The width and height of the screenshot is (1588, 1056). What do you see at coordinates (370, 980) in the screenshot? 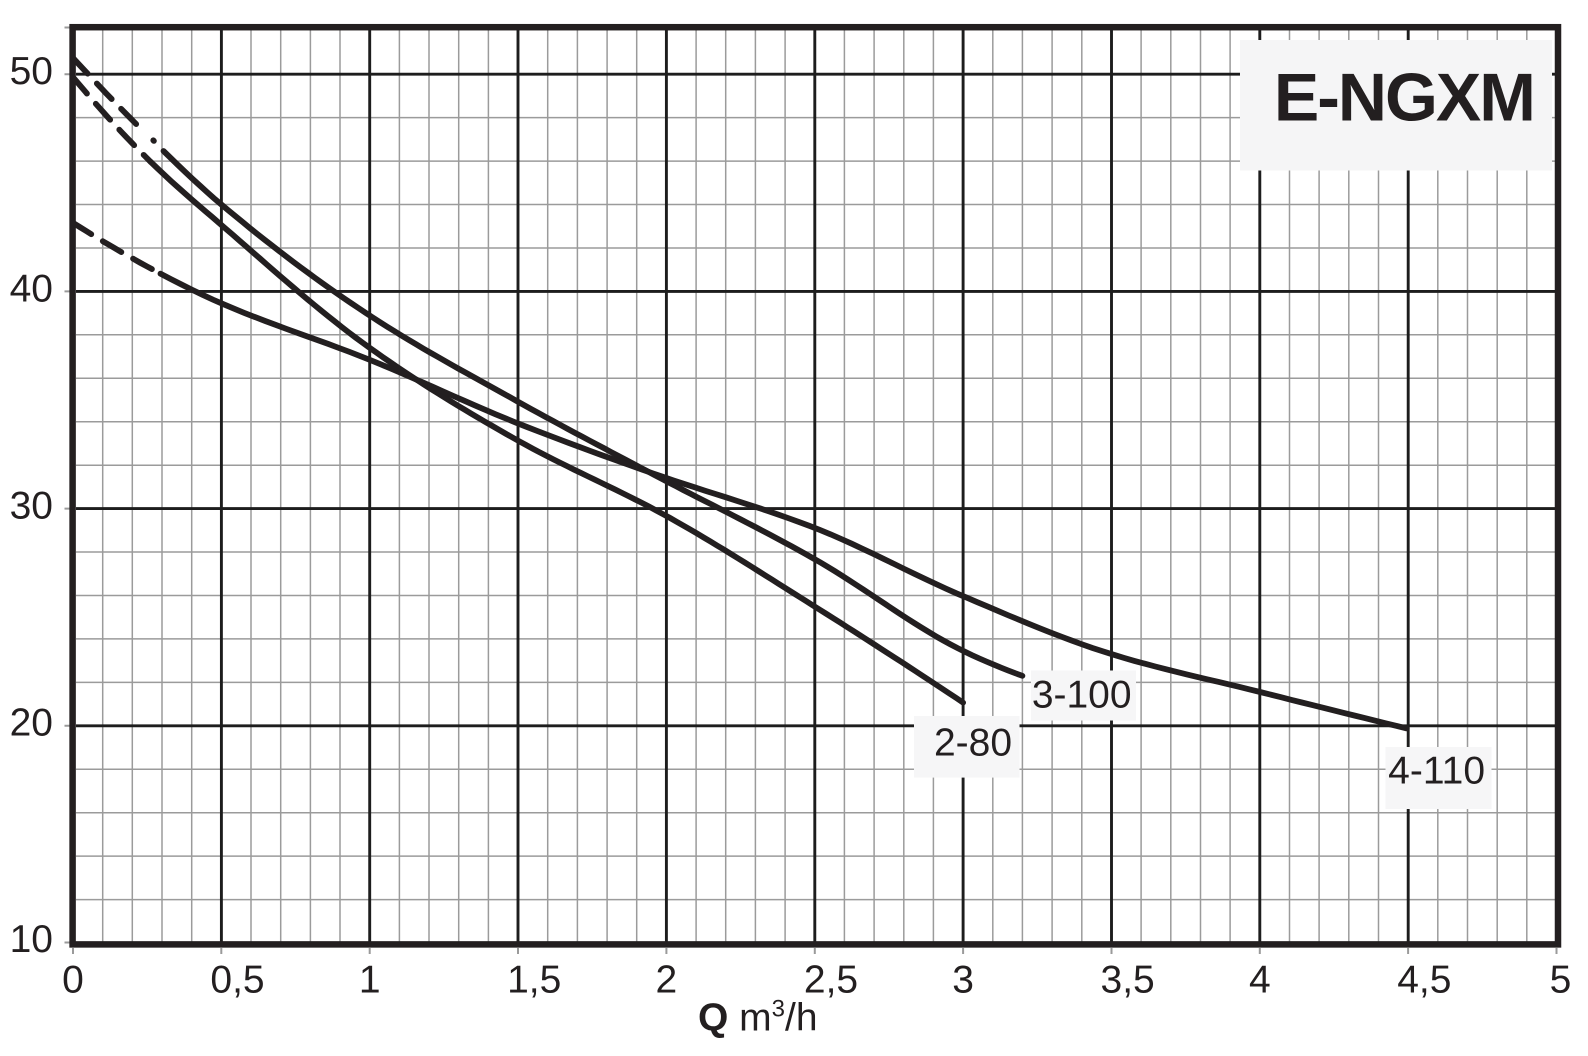
I see `svg-text: 1` at bounding box center [370, 980].